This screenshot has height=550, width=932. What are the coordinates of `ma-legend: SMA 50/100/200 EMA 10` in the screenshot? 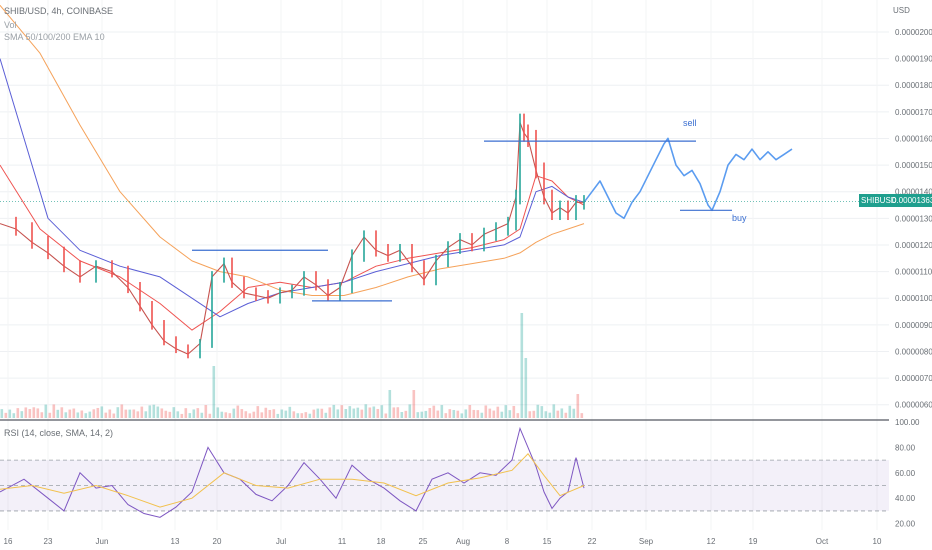 It's located at (54, 37).